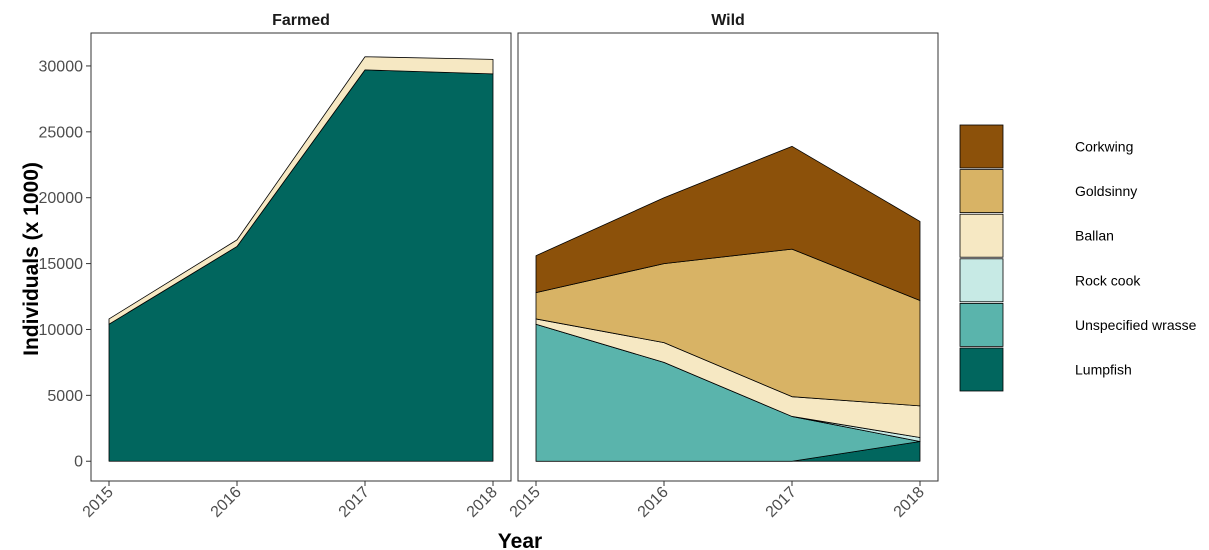 The image size is (1209, 550). I want to click on y-tick-label-0: 0, so click(78, 462).